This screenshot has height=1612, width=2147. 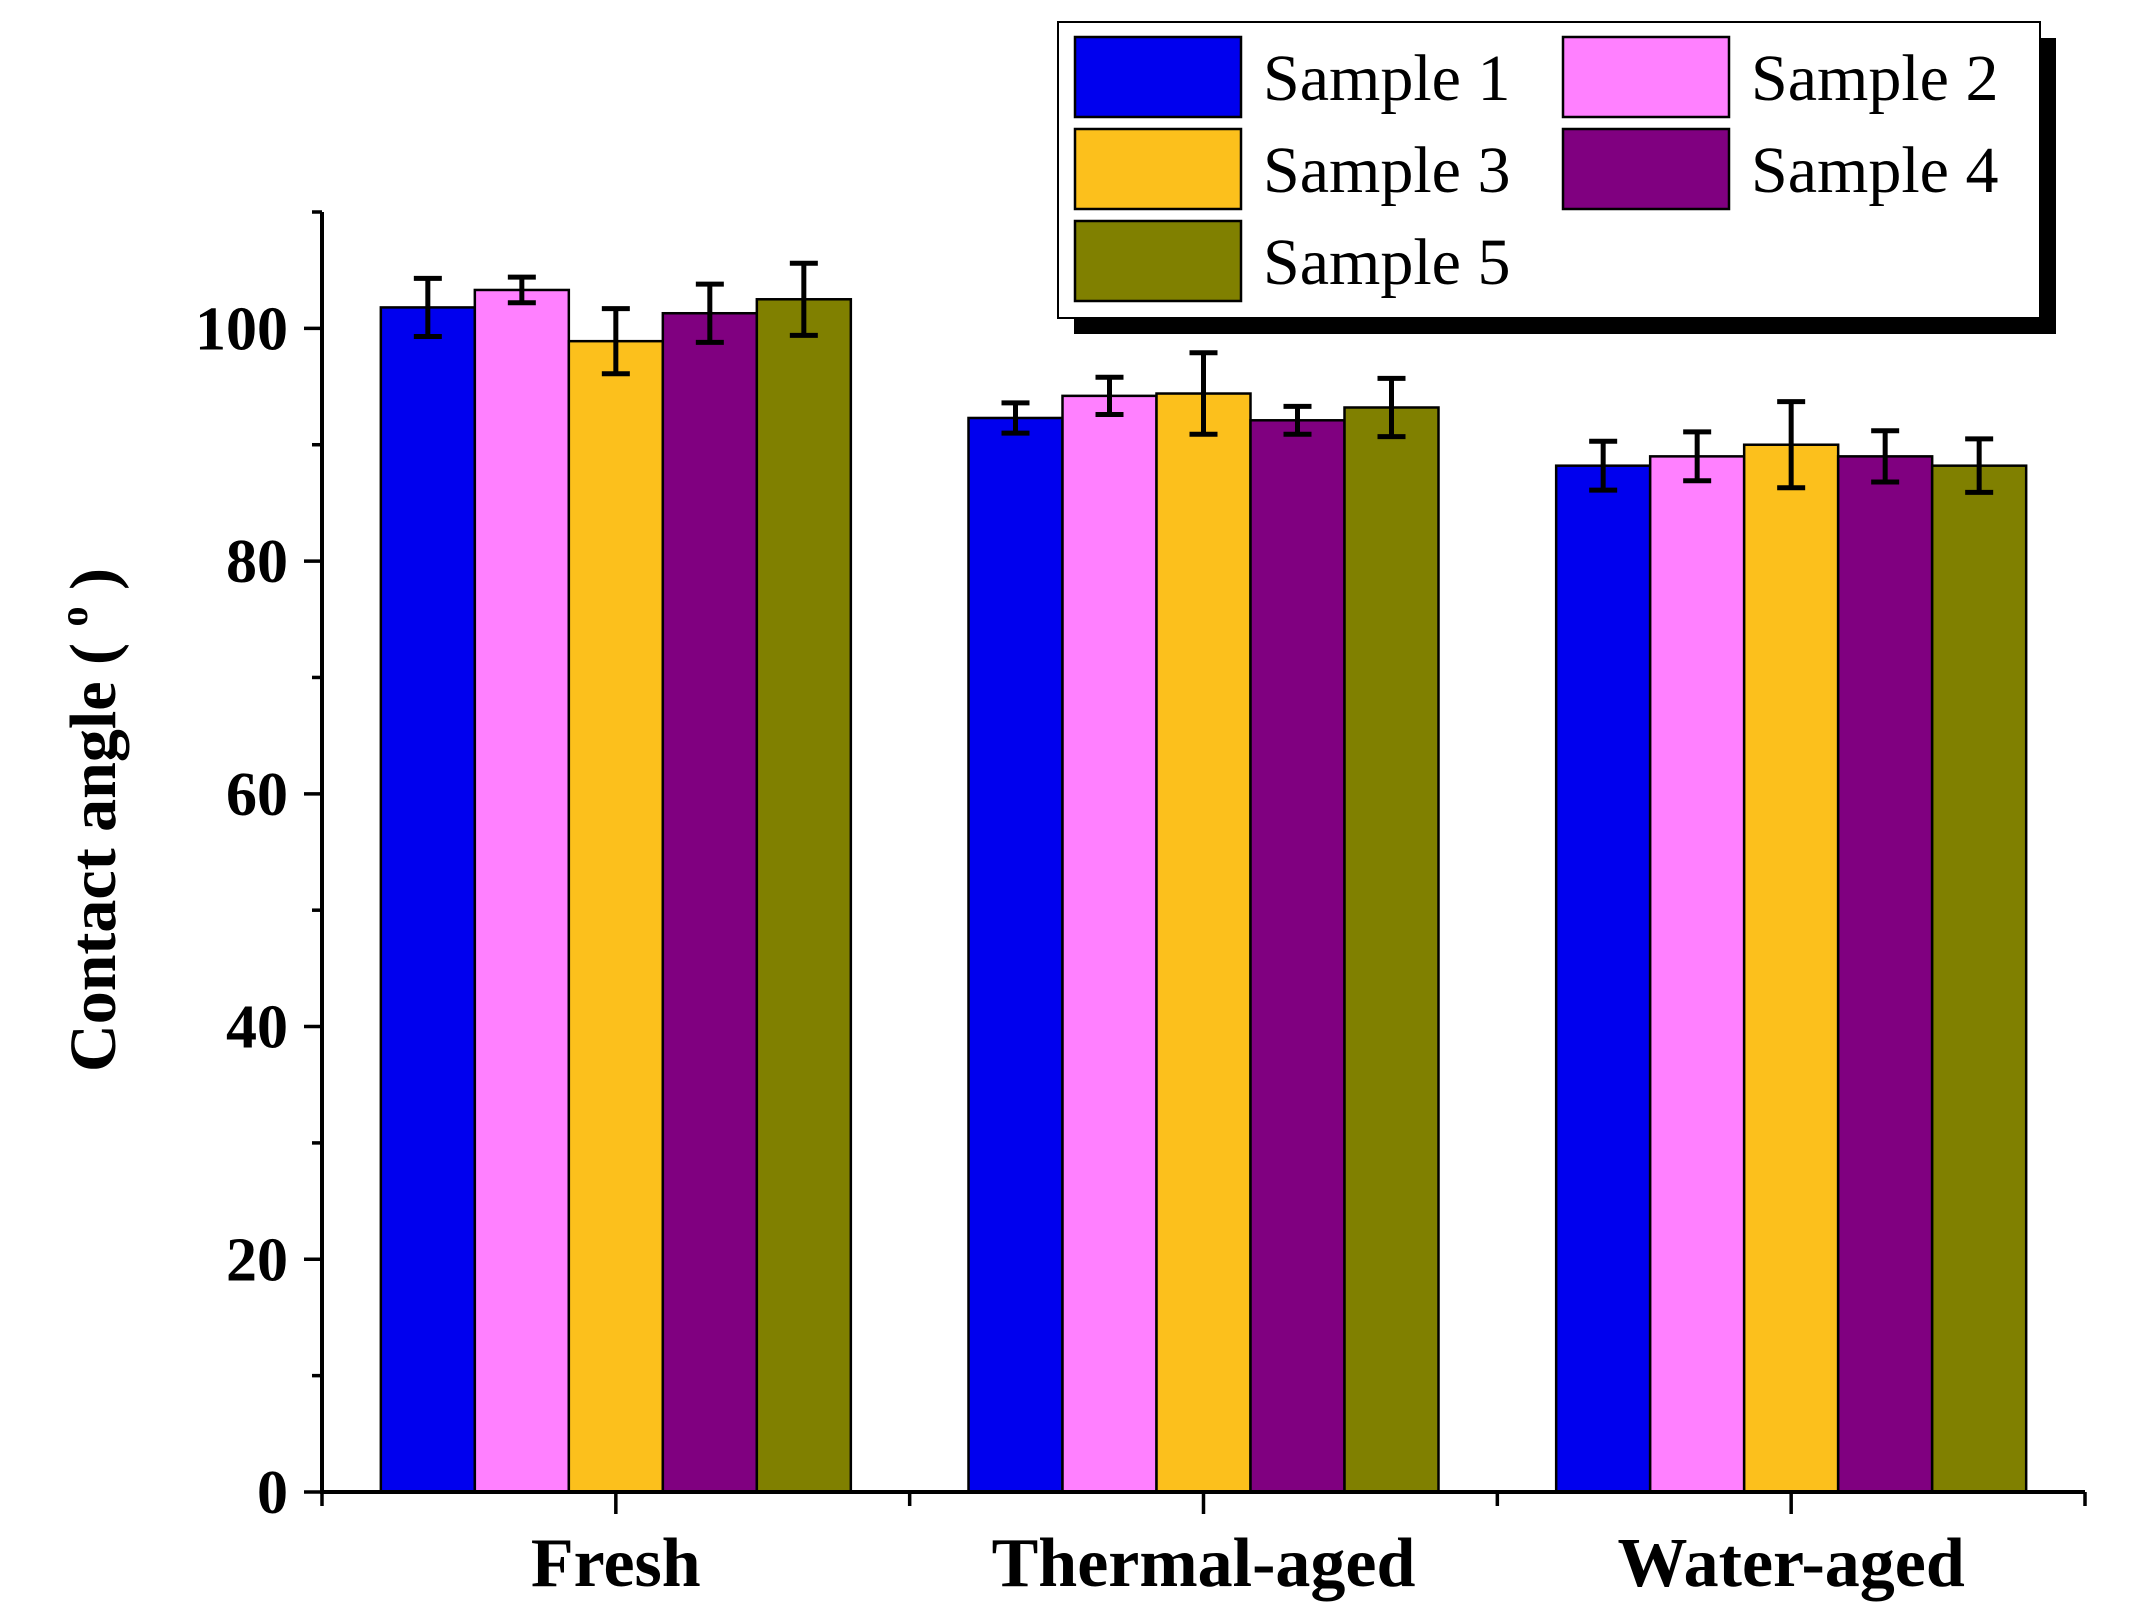 What do you see at coordinates (427, 307) in the screenshot?
I see `error-bar-sample-1-fresh` at bounding box center [427, 307].